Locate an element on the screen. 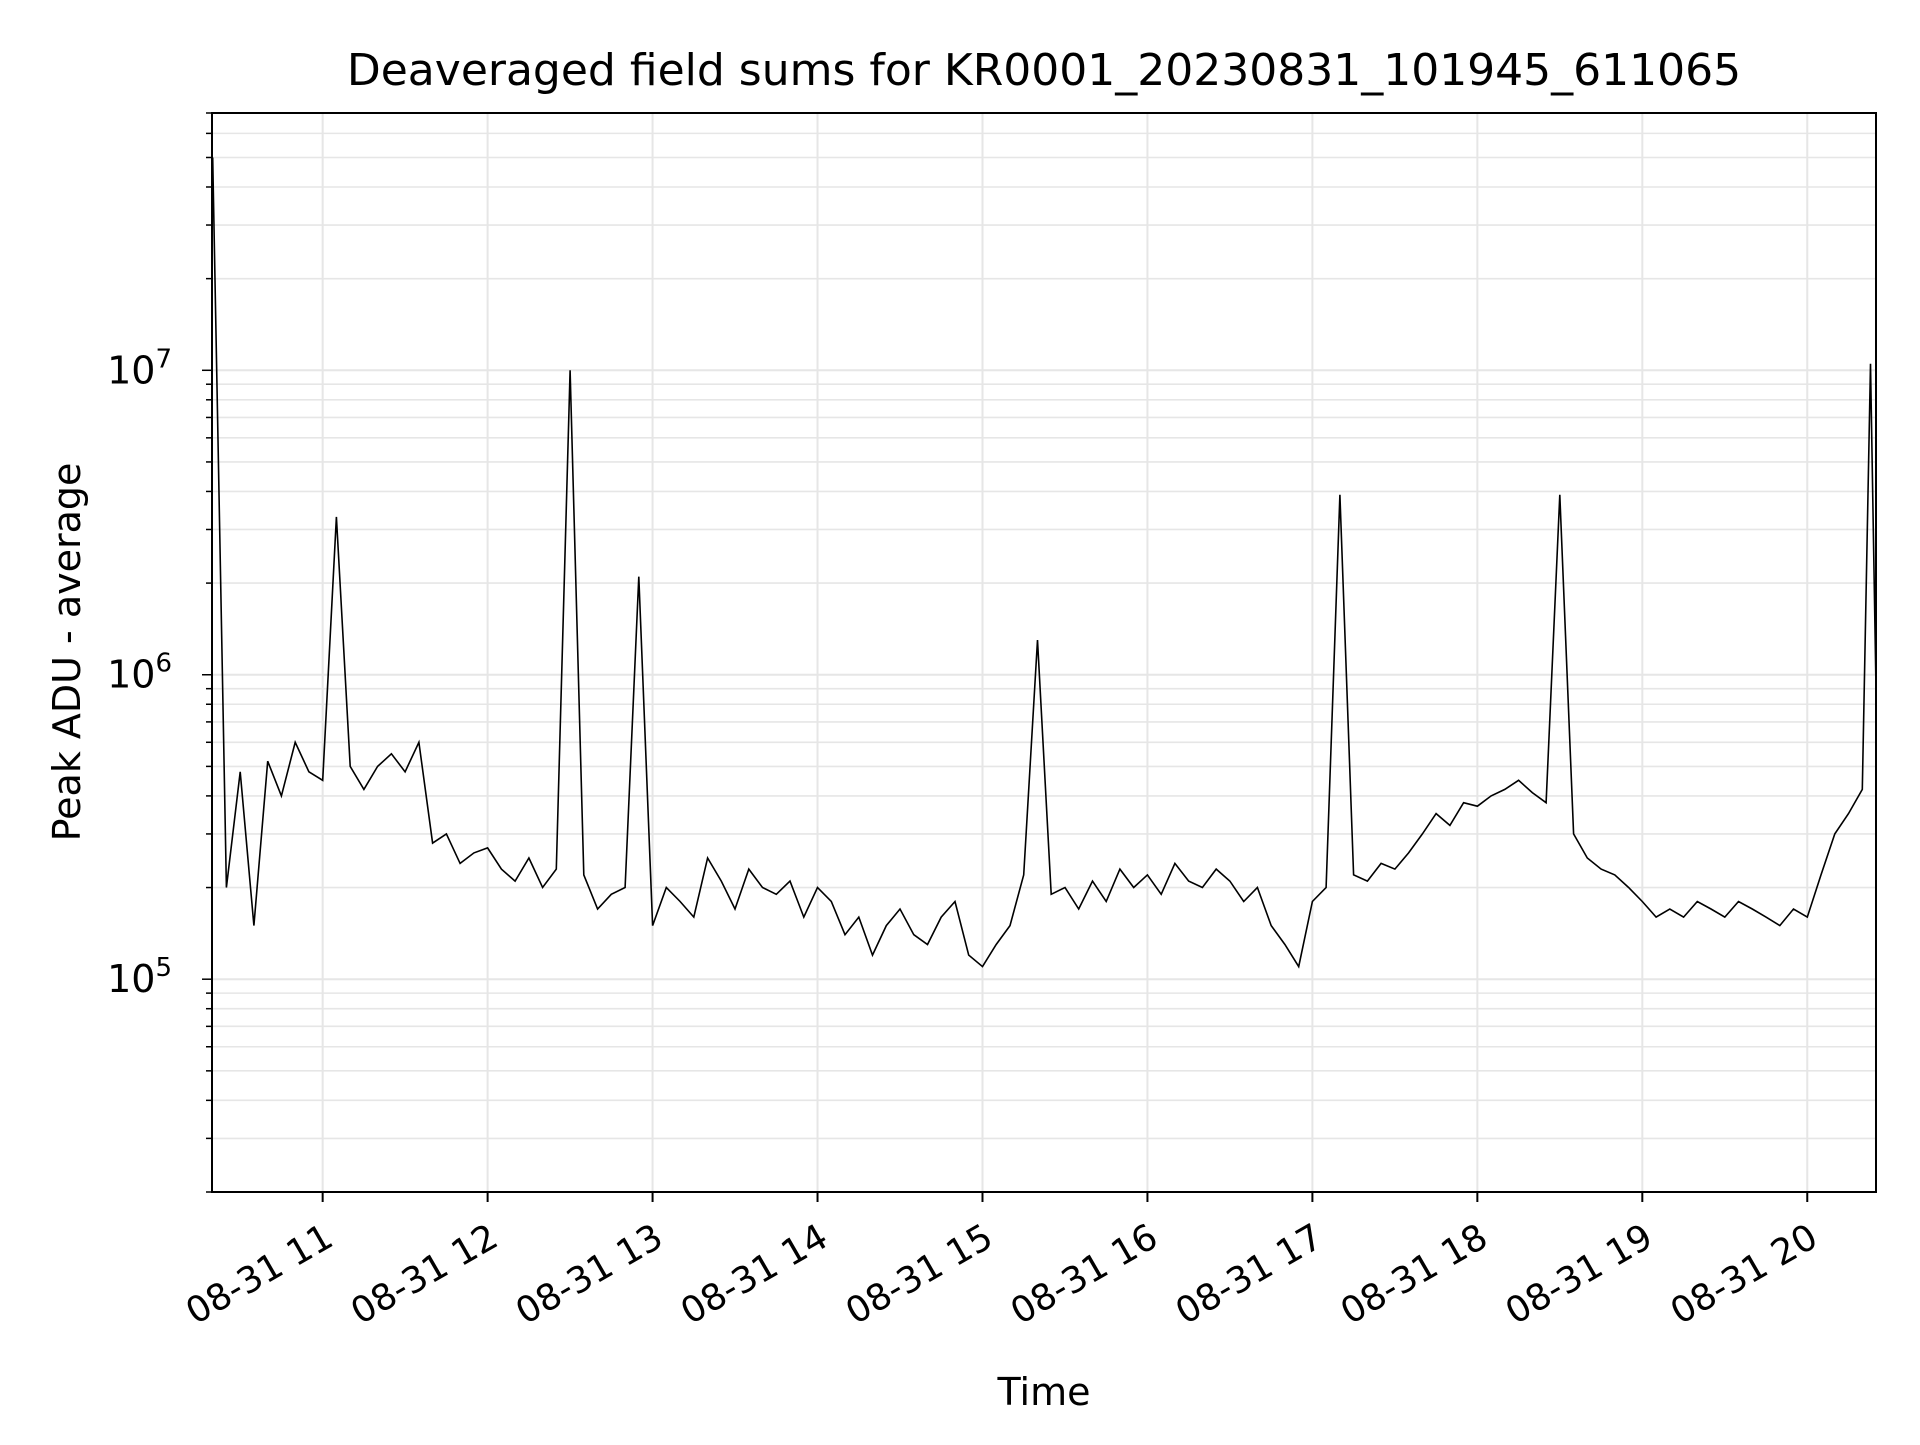  y-tick-label: 106 is located at coordinates (139, 673).